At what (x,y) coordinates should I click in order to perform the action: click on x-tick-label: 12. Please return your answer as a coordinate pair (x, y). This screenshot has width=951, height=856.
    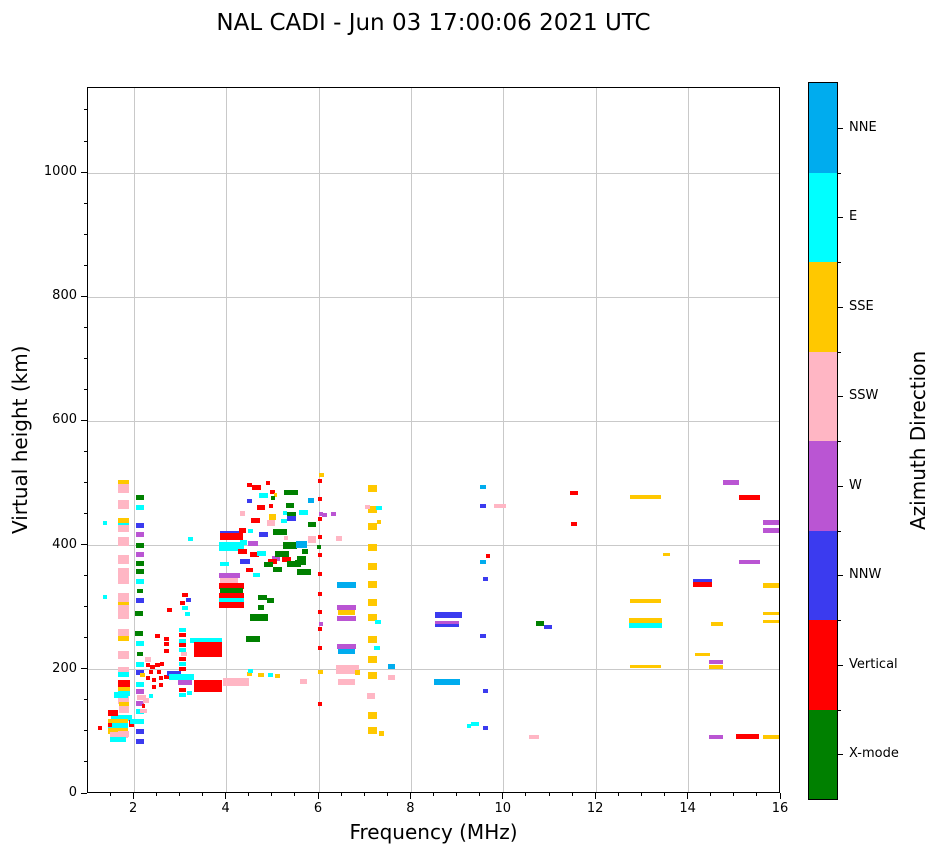
    Looking at the image, I should click on (595, 808).